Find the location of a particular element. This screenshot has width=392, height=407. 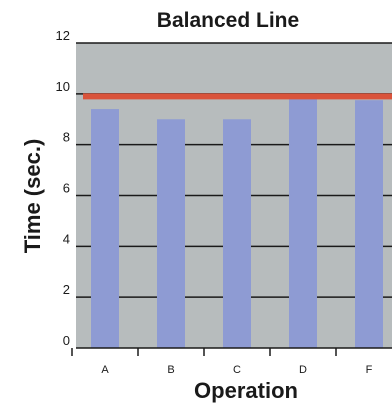

chart-title: Balanced Line is located at coordinates (228, 20).